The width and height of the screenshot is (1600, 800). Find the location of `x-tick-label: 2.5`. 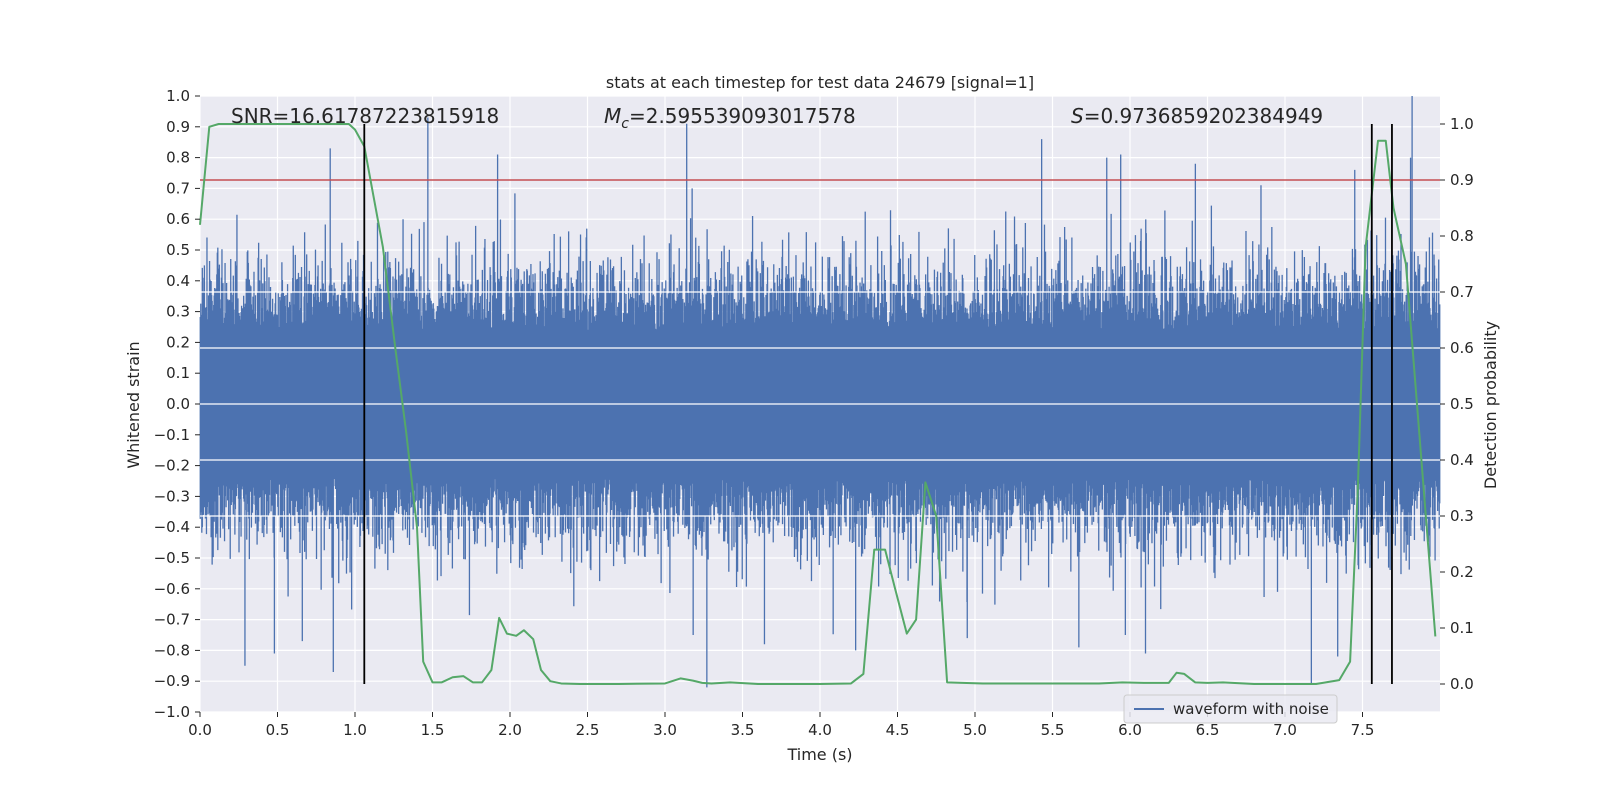

x-tick-label: 2.5 is located at coordinates (588, 730).